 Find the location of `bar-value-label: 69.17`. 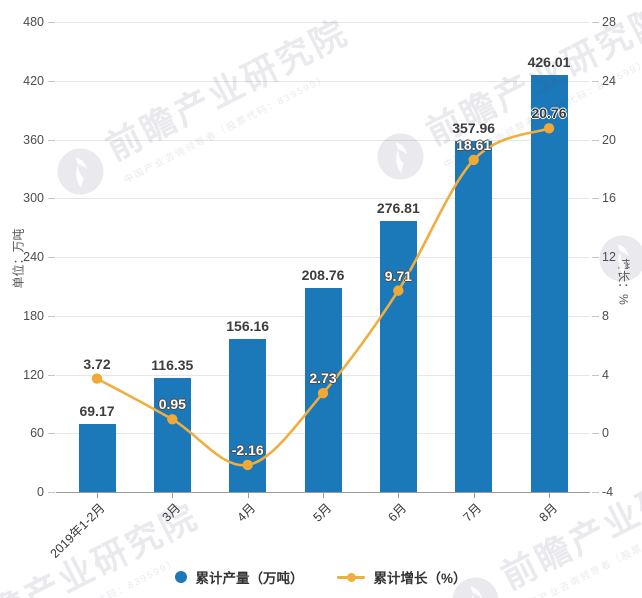

bar-value-label: 69.17 is located at coordinates (97, 411).